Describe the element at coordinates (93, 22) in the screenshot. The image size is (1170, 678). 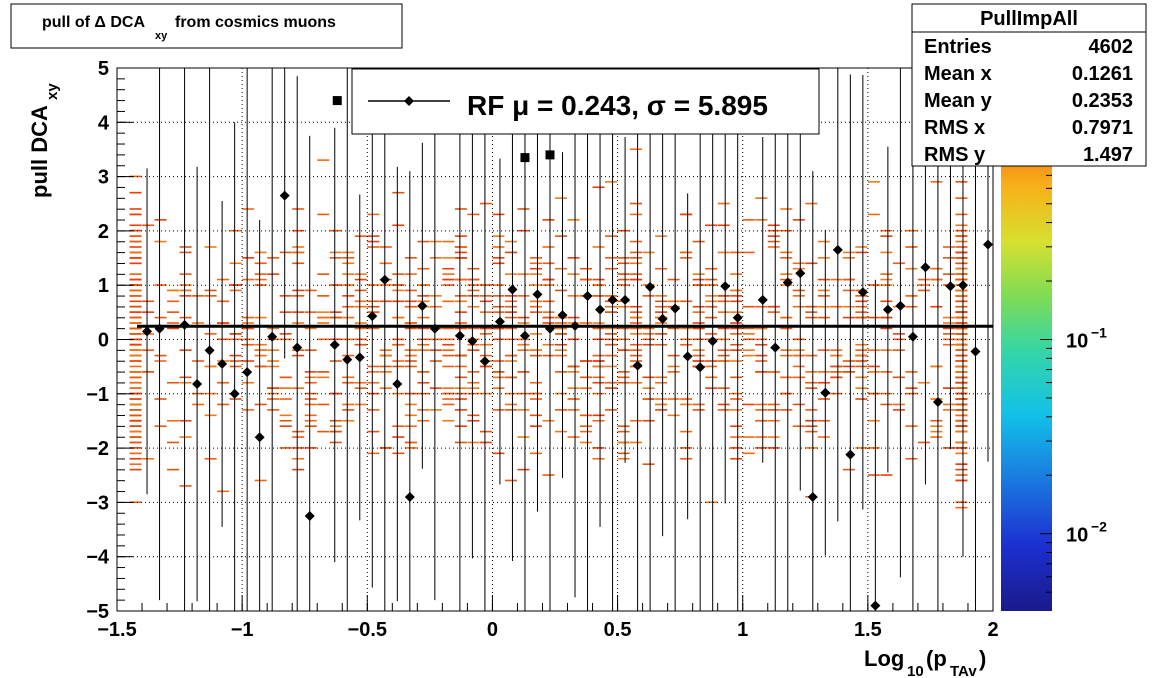
I see `title-main: pull of Δ DCA` at that location.